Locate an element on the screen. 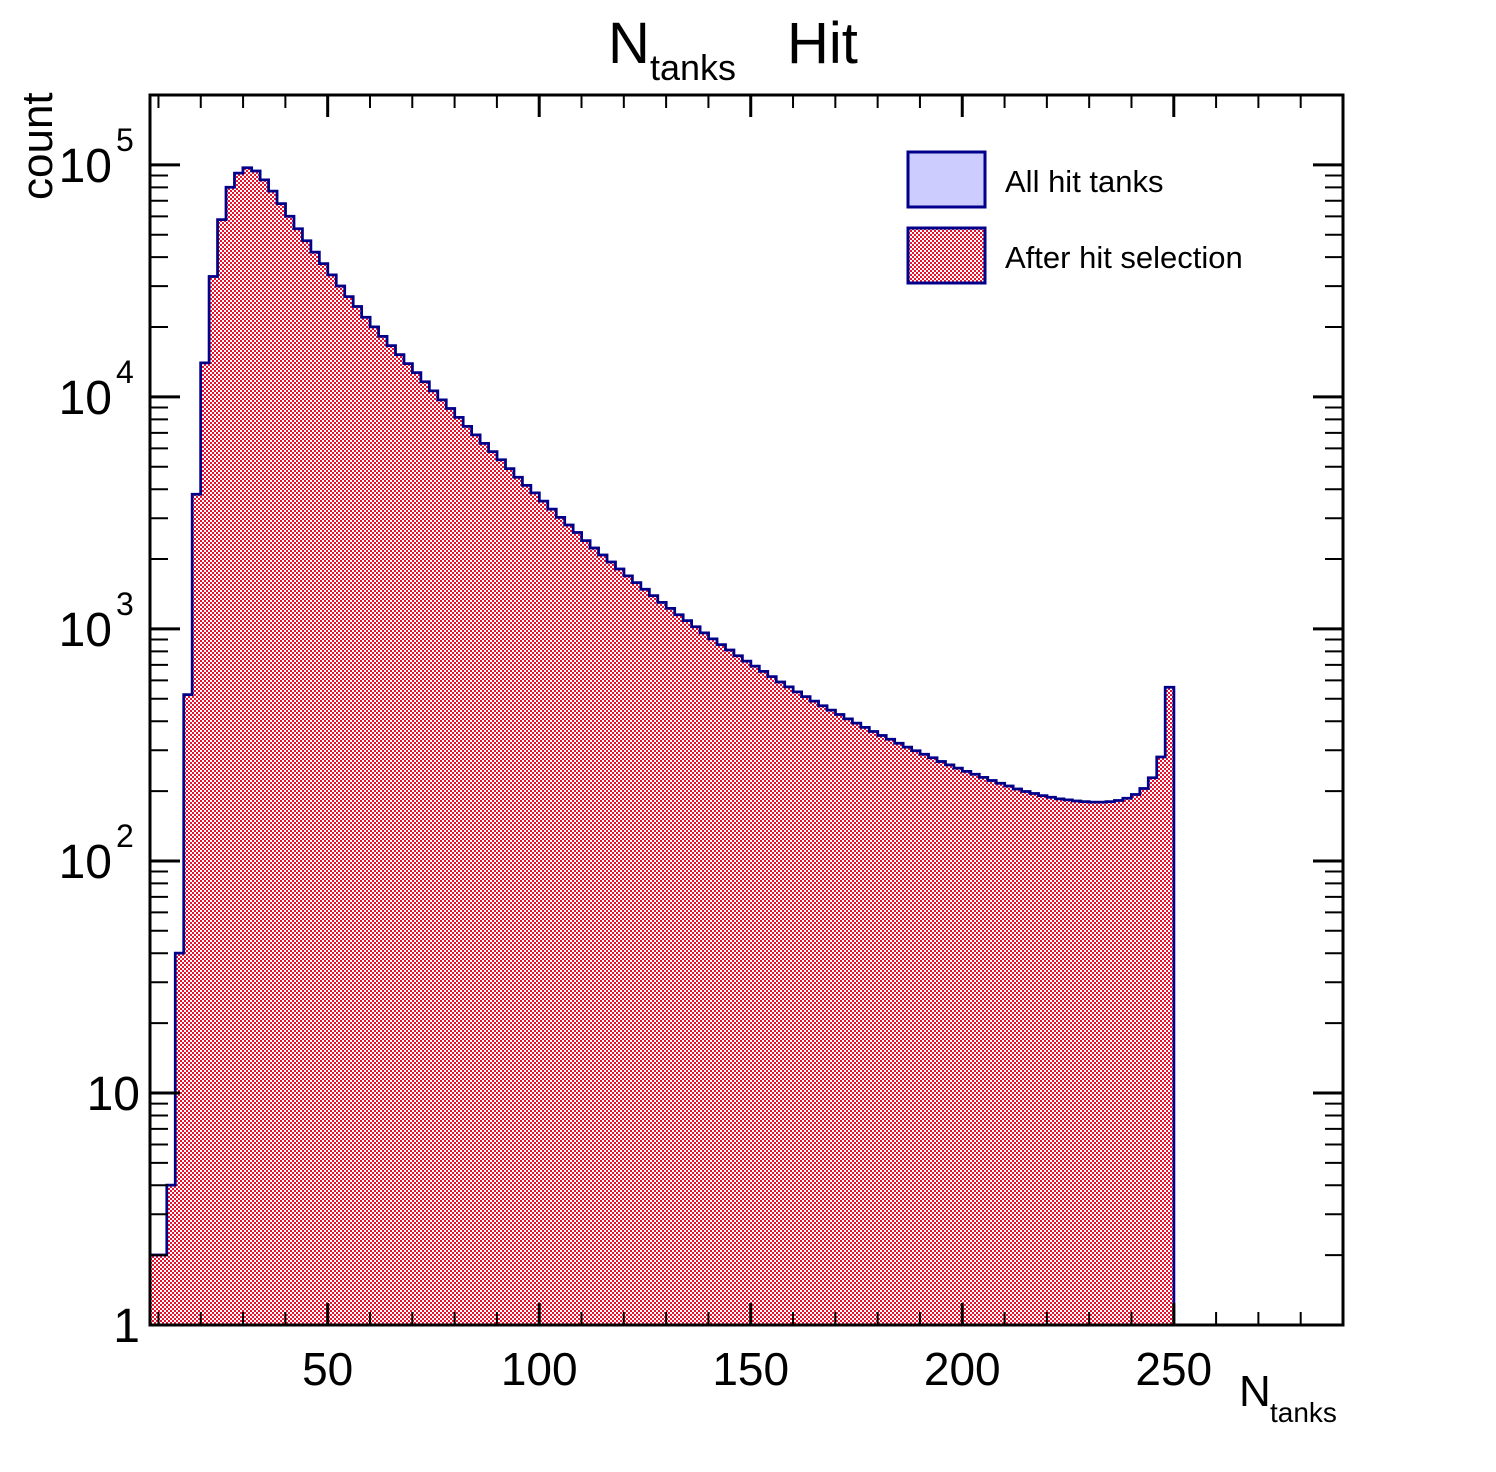  x-tick-label: 150 is located at coordinates (750, 1369).